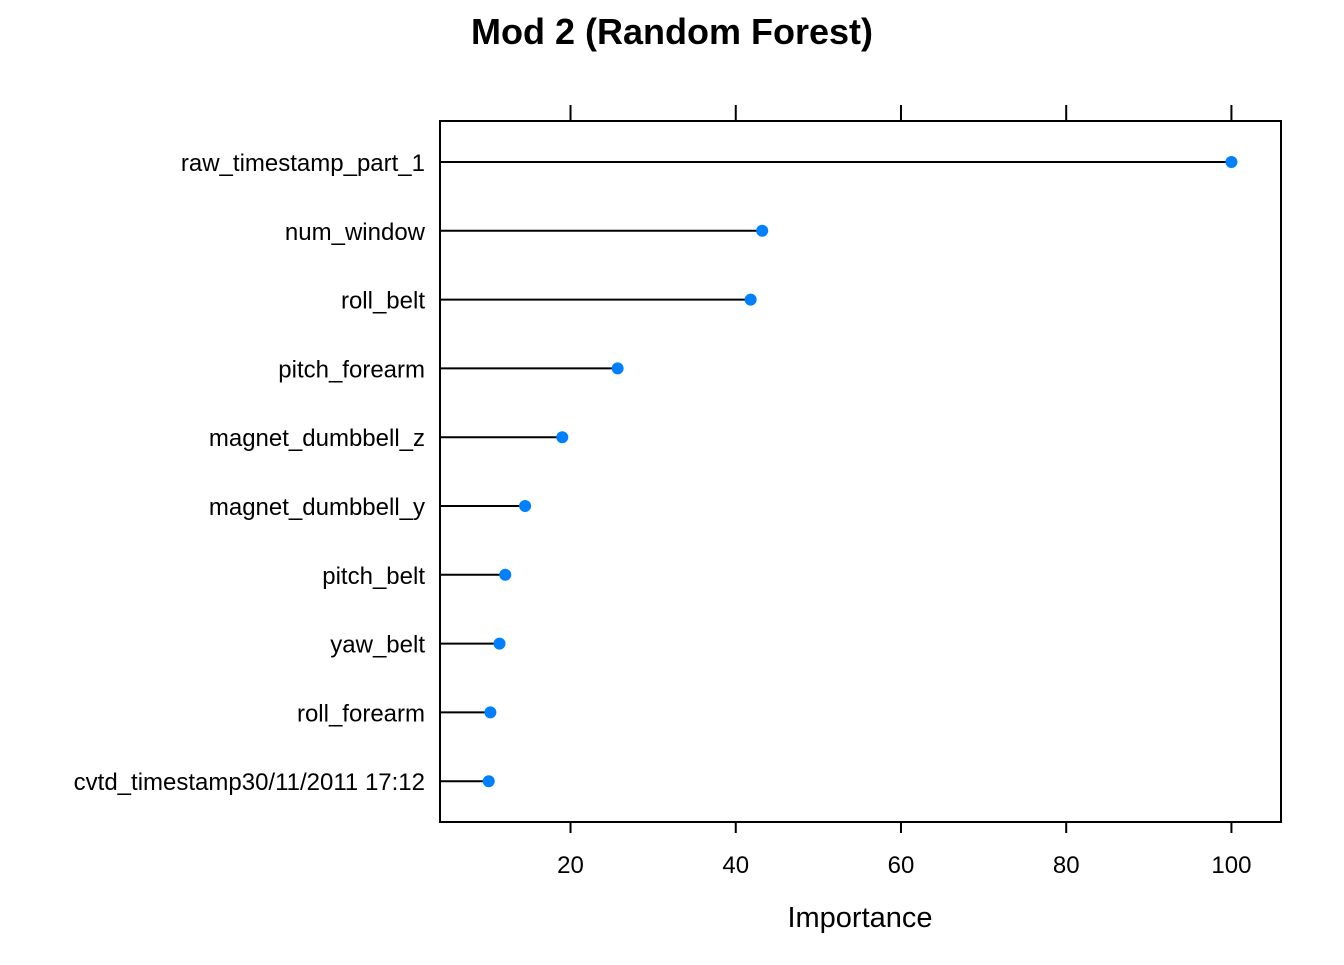  Describe the element at coordinates (351, 369) in the screenshot. I see `category-label: pitch_forearm` at that location.